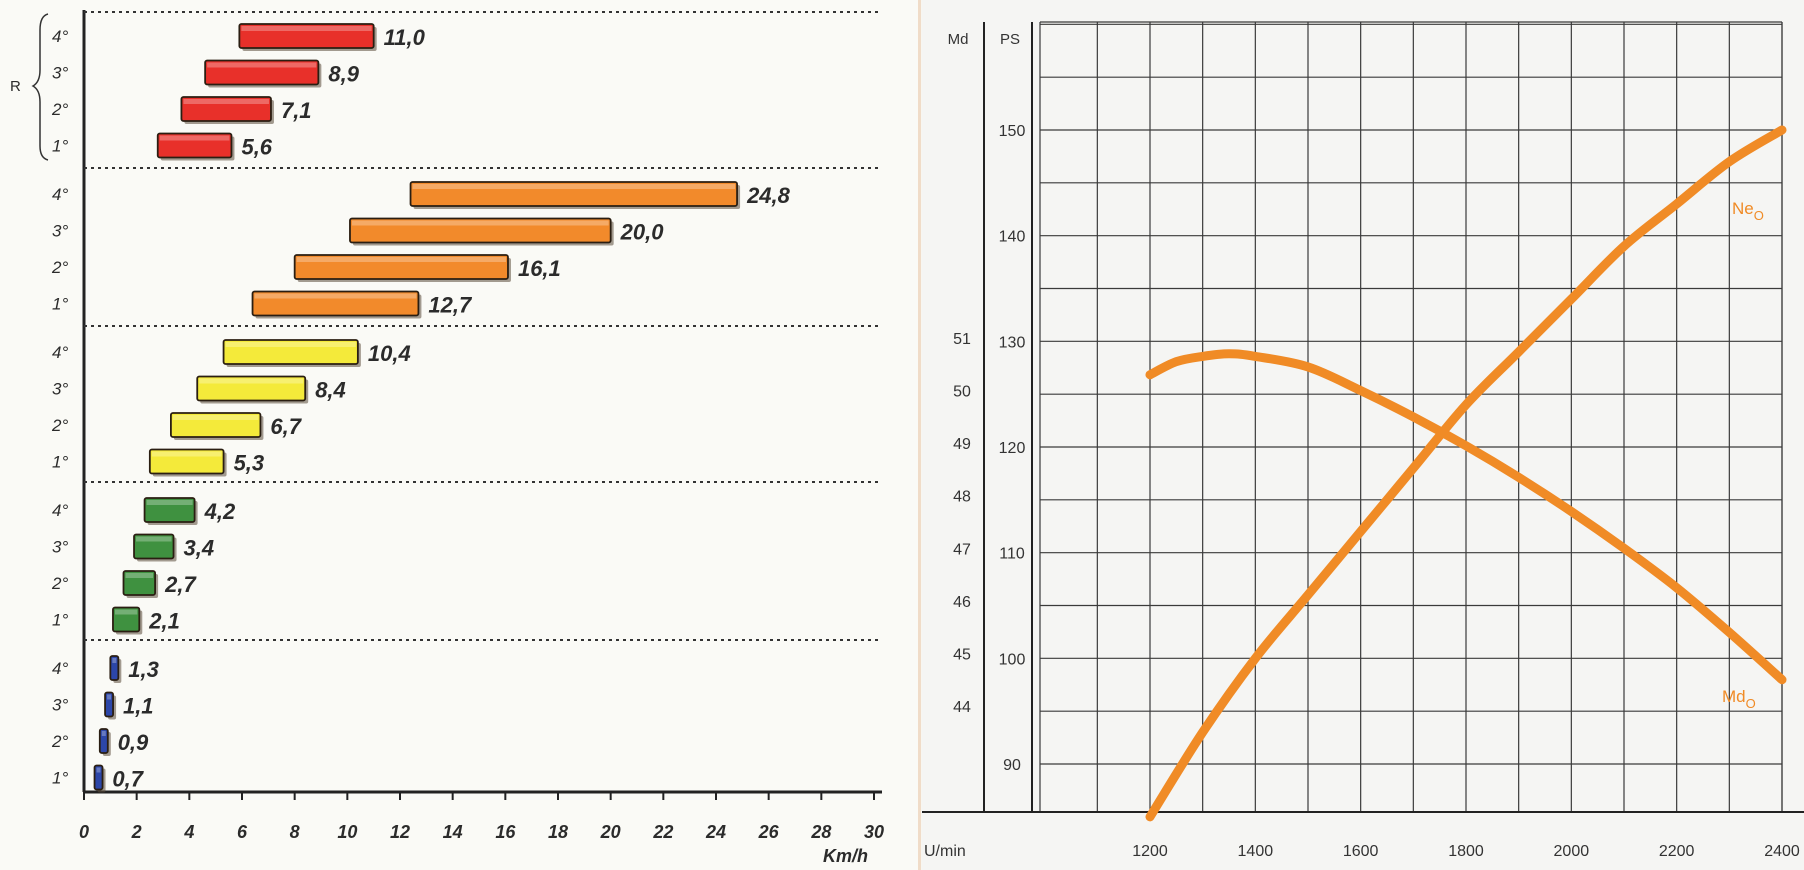  Describe the element at coordinates (962, 654) in the screenshot. I see `md-tick-label: 45` at that location.